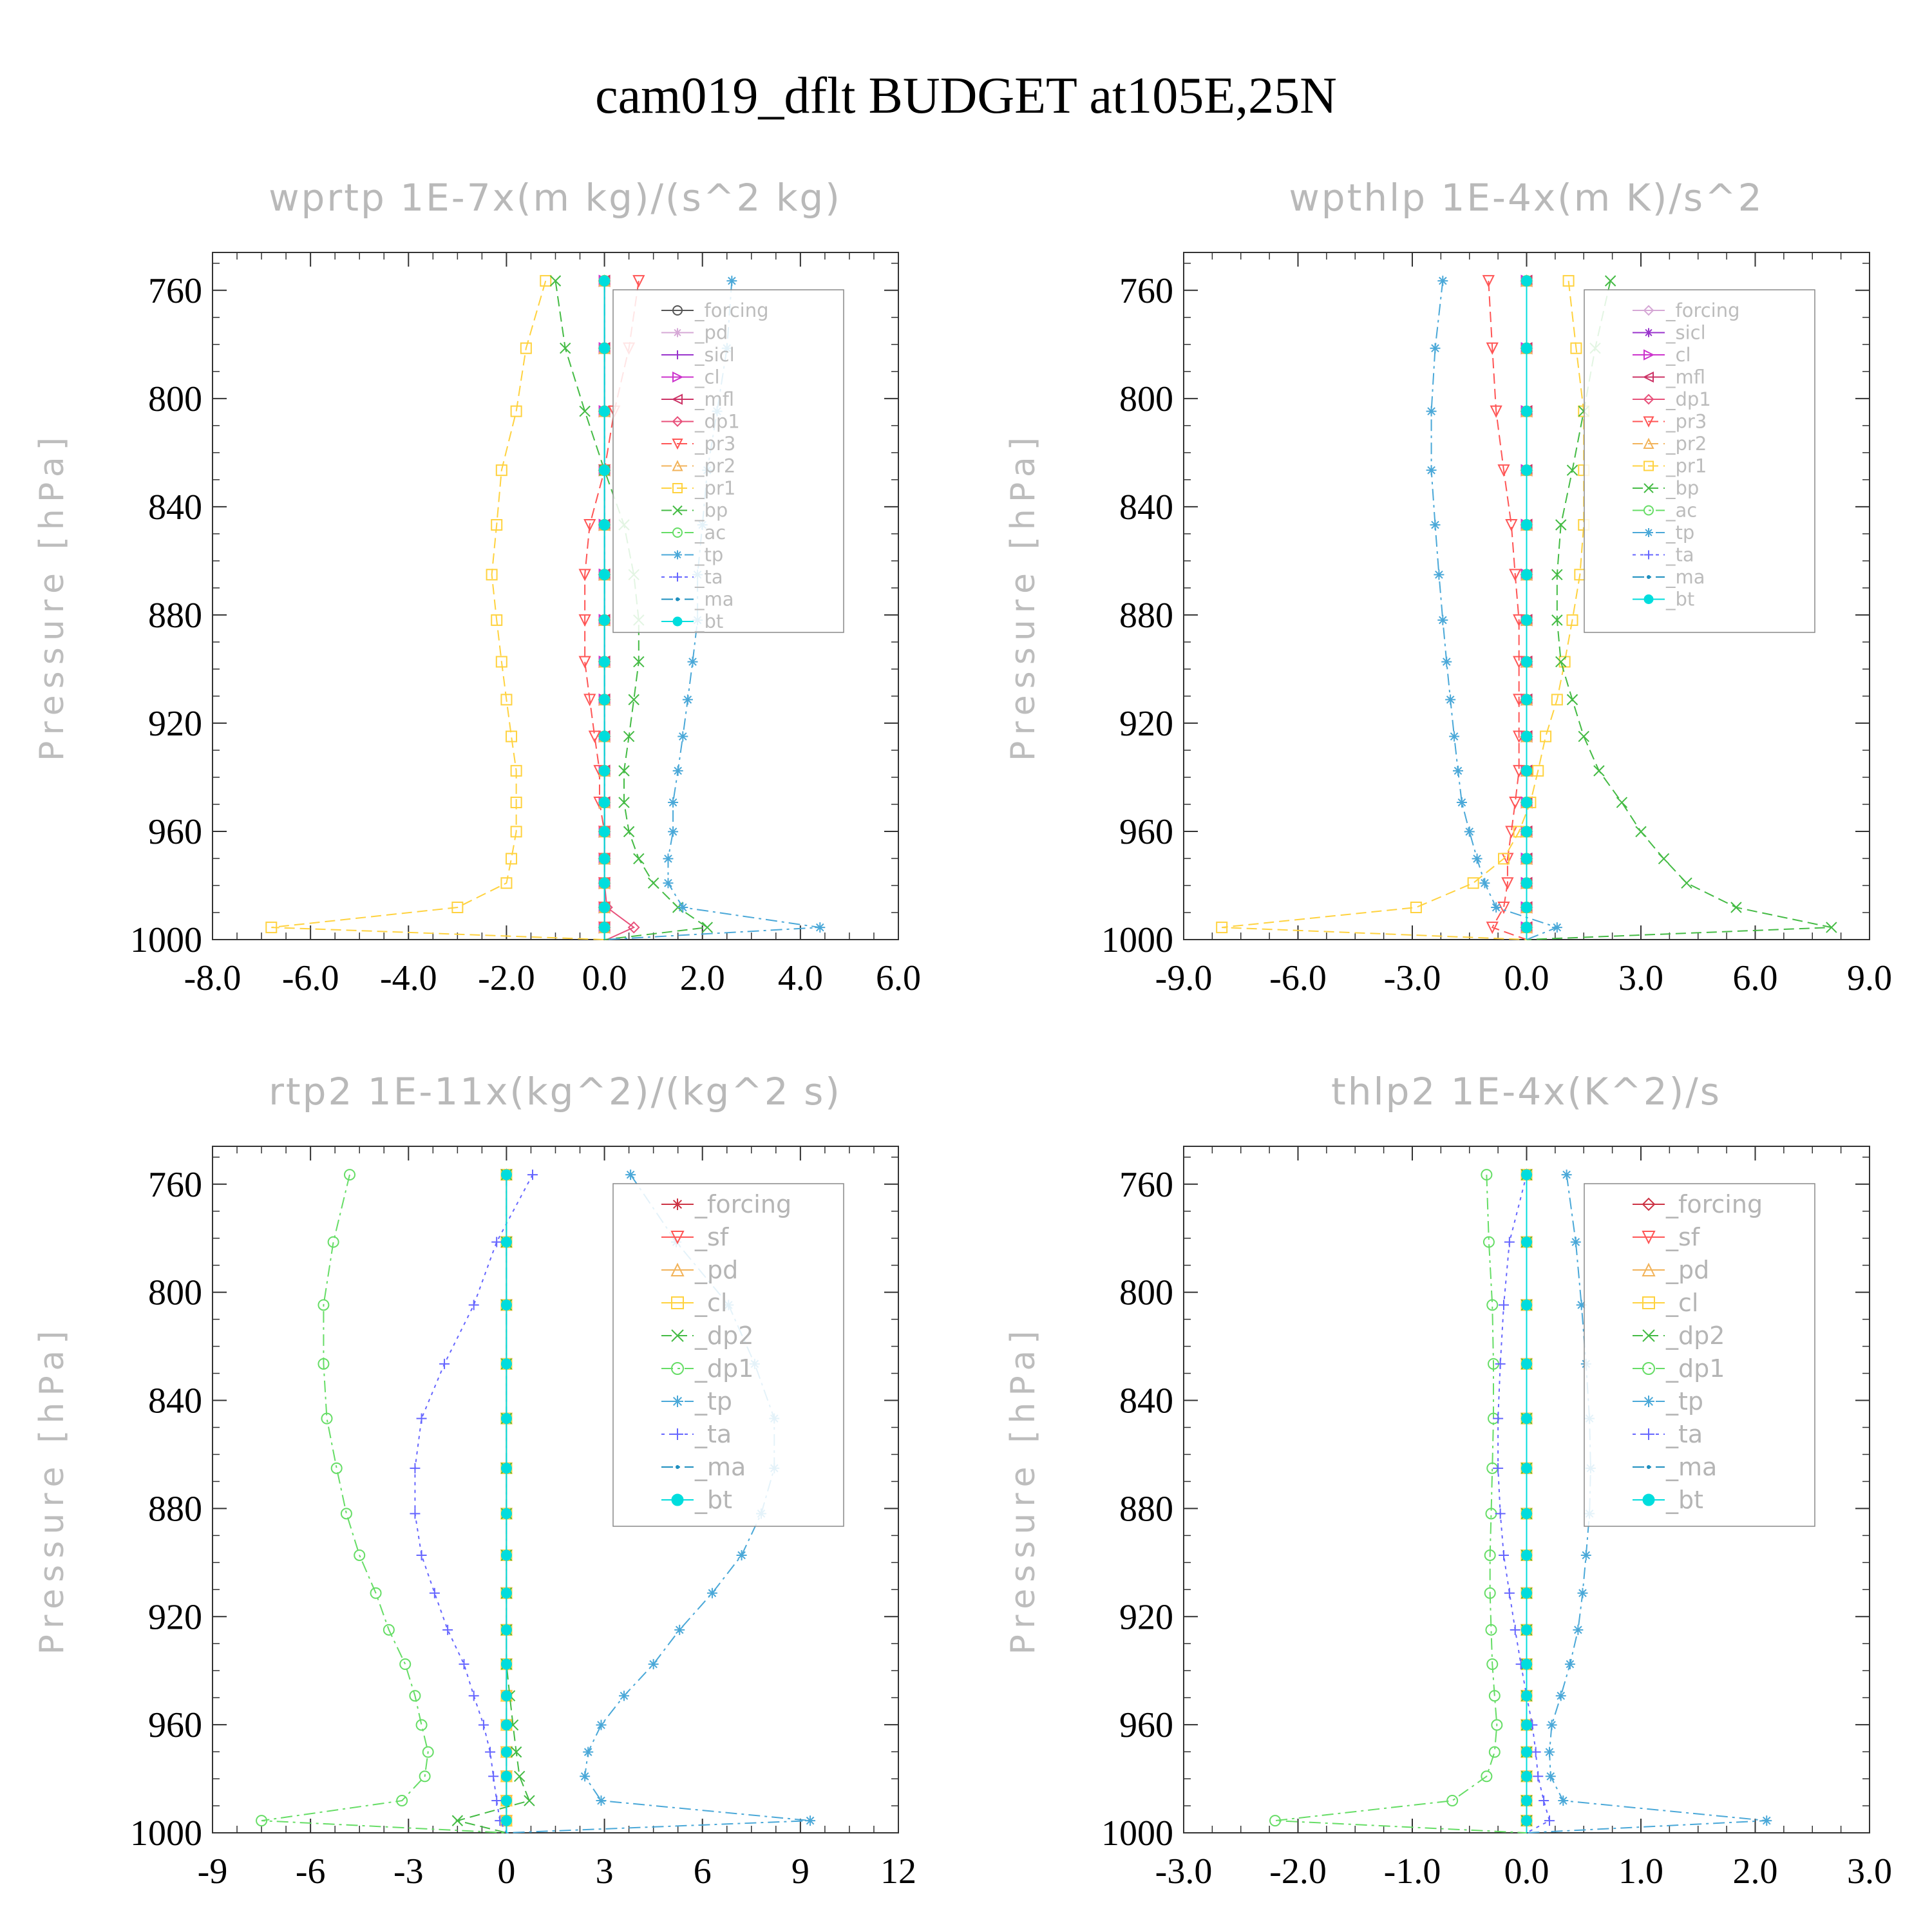 The width and height of the screenshot is (1932, 1932). I want to click on y-tick-label: 760, so click(1146, 1185).